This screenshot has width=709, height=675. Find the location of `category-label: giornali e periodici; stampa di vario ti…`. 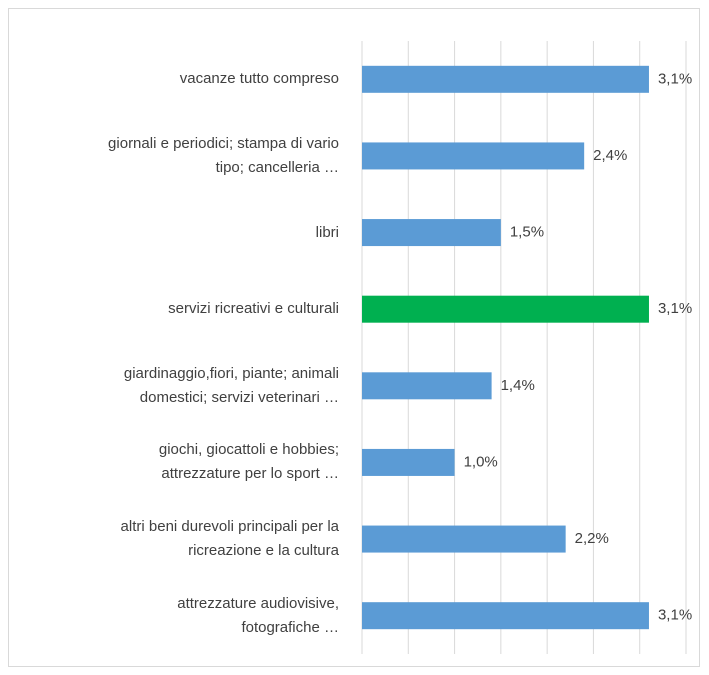

category-label: giornali e periodici; stampa di vario ti… is located at coordinates (223, 155).